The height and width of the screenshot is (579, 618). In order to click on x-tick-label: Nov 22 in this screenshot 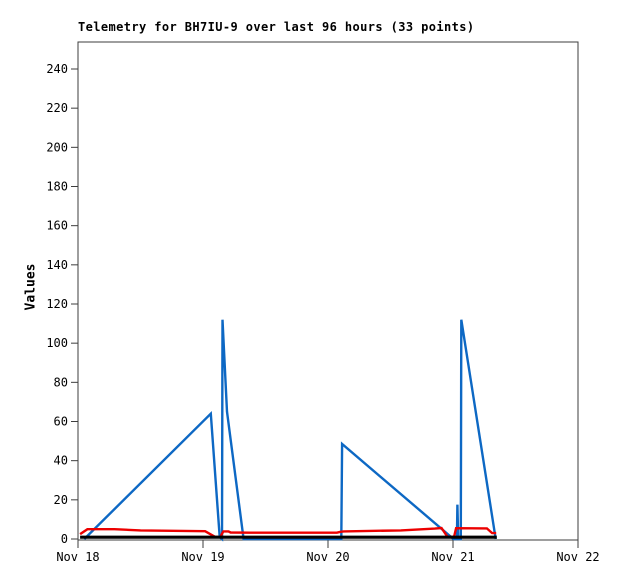, I will do `click(577, 557)`.